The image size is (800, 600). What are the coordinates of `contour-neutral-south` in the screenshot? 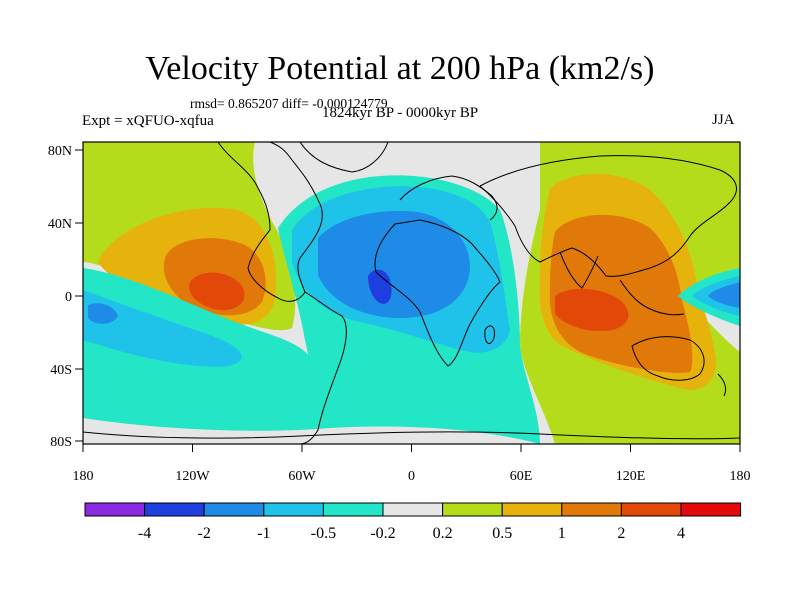 It's located at (311, 431).